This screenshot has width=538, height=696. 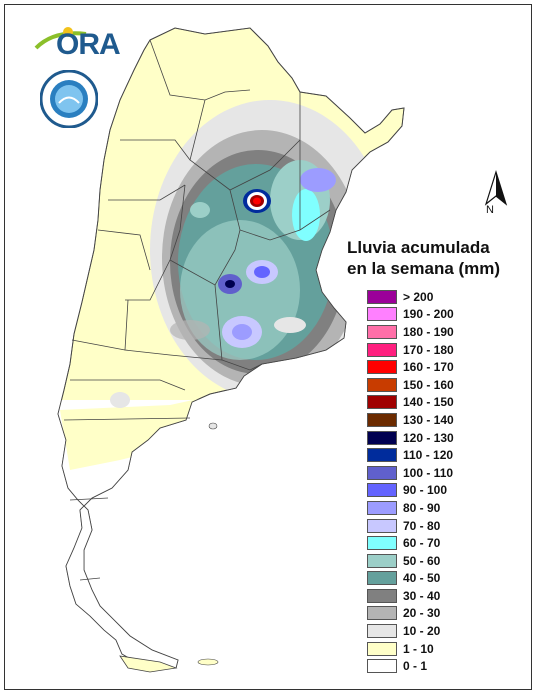 What do you see at coordinates (428, 455) in the screenshot?
I see `legend-label: 110 - 120` at bounding box center [428, 455].